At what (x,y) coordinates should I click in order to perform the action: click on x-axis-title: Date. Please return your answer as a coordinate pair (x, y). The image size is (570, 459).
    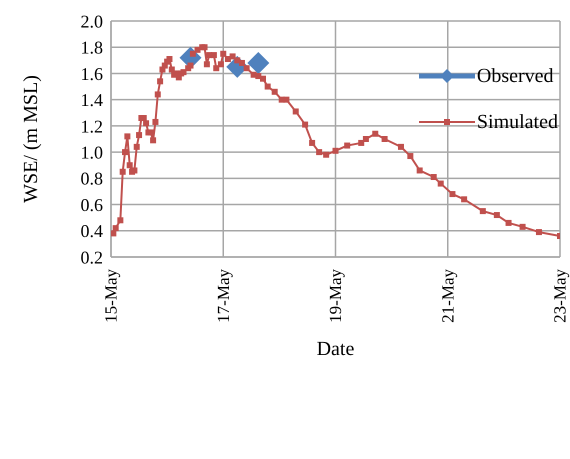
    Looking at the image, I should click on (335, 349).